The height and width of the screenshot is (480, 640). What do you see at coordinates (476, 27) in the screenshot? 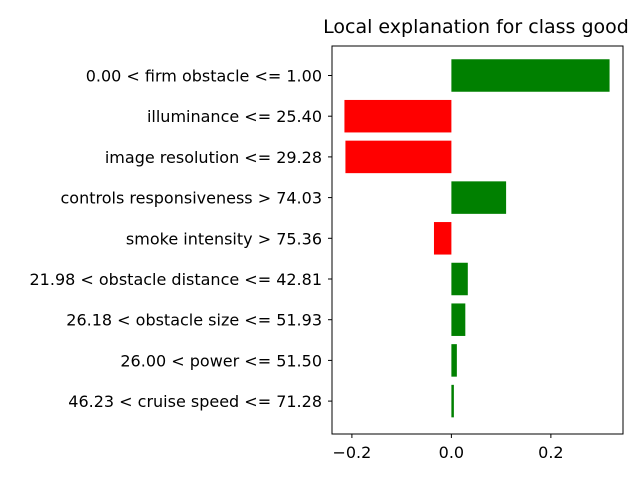
I see `chart-title: Local explanation for class good` at bounding box center [476, 27].